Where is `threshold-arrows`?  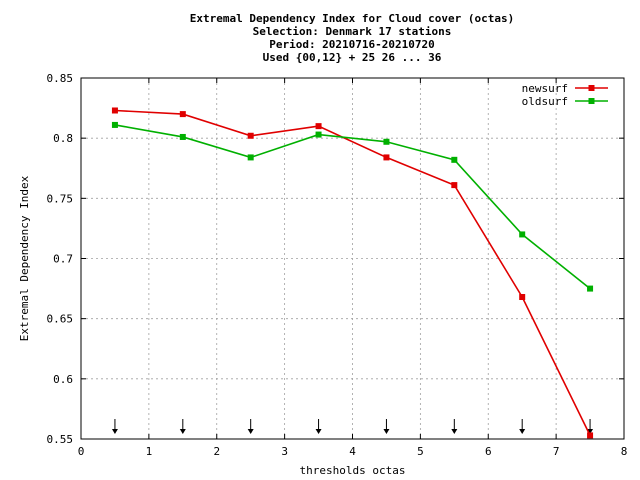 threshold-arrows is located at coordinates (352, 426).